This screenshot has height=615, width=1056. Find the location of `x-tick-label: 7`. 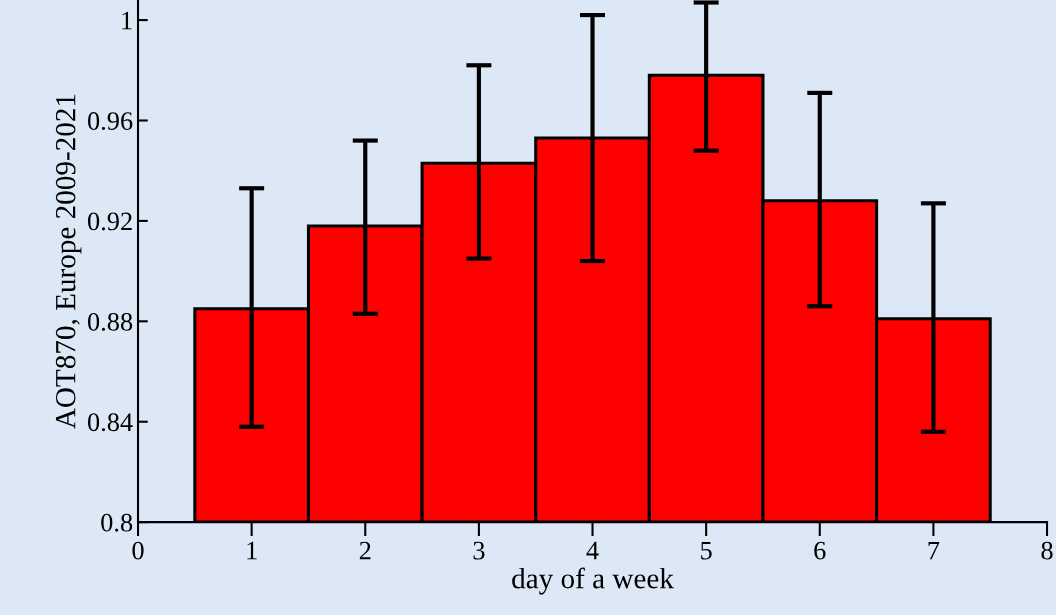

x-tick-label: 7 is located at coordinates (934, 550).